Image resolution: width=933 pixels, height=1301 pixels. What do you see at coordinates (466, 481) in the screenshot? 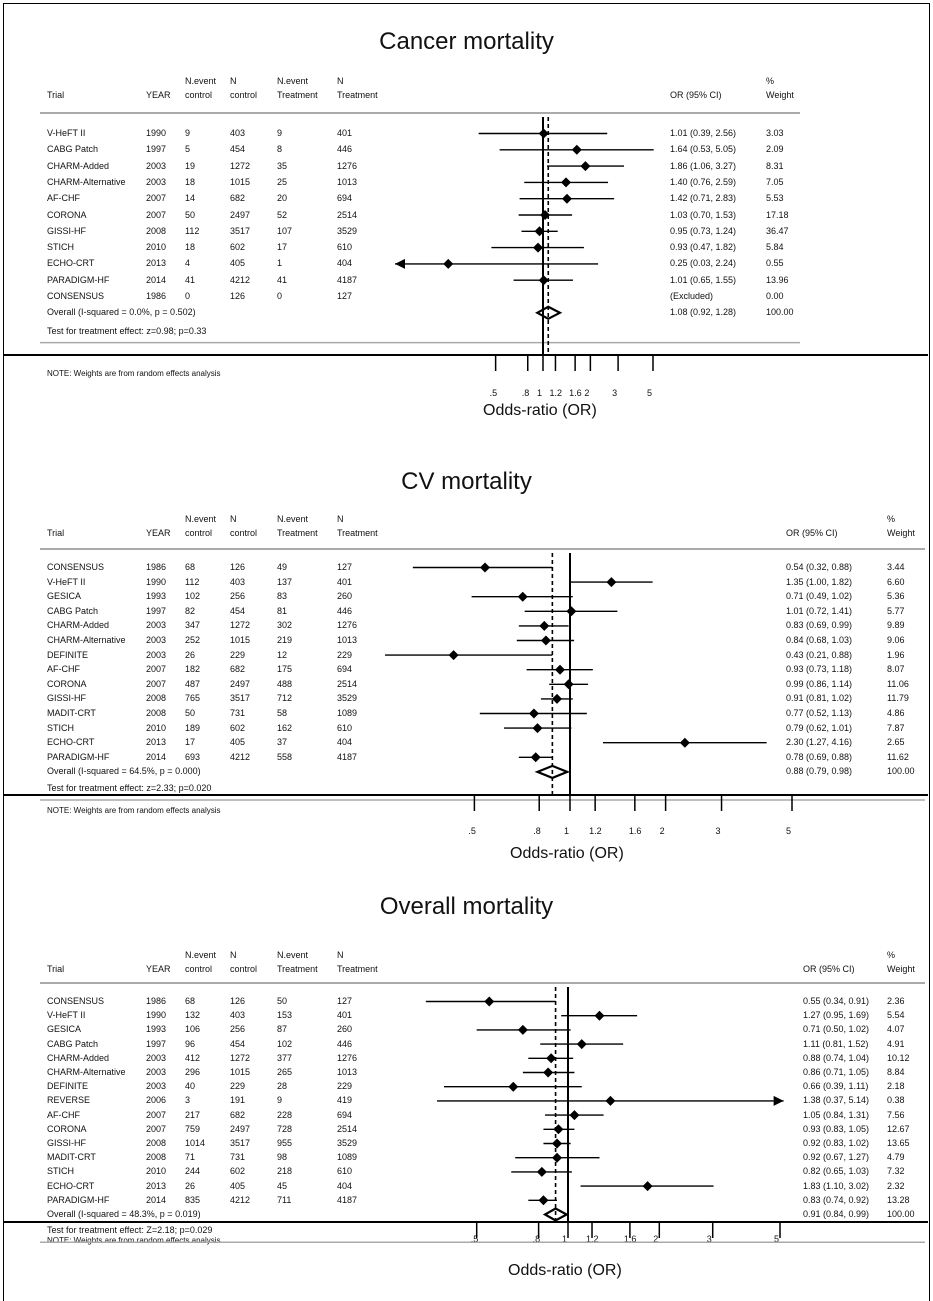
I see `panel-title: CV mortality` at bounding box center [466, 481].